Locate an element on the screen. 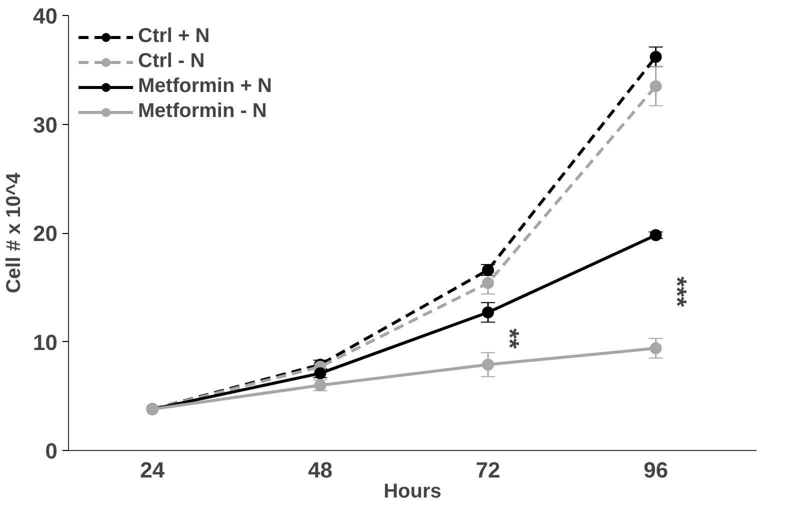  annotation: *** is located at coordinates (677, 292).